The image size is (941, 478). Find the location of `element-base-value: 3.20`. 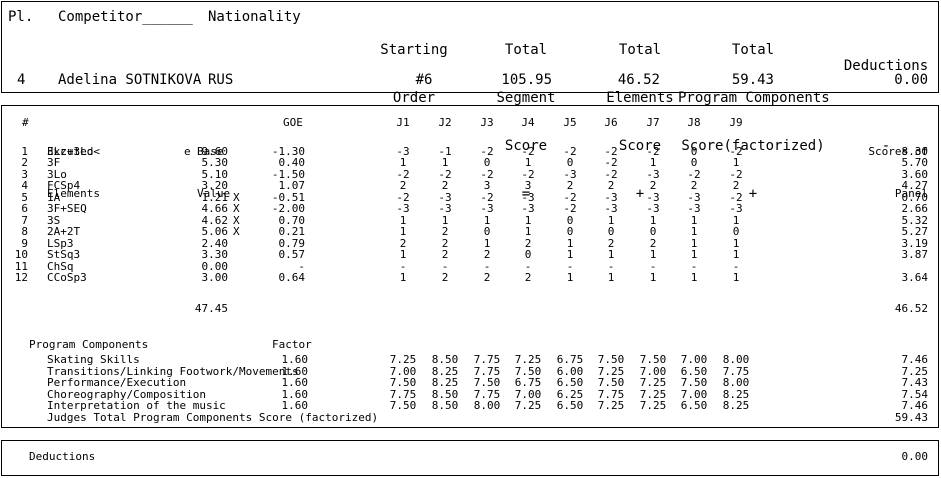

element-base-value: 3.20 is located at coordinates (215, 186).